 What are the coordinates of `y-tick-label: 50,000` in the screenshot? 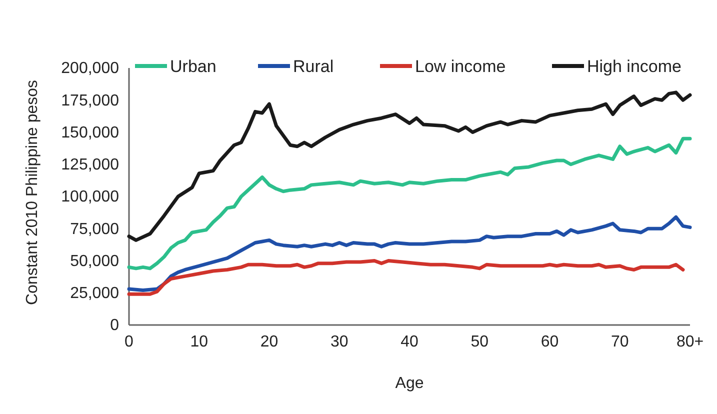 It's located at (95, 261).